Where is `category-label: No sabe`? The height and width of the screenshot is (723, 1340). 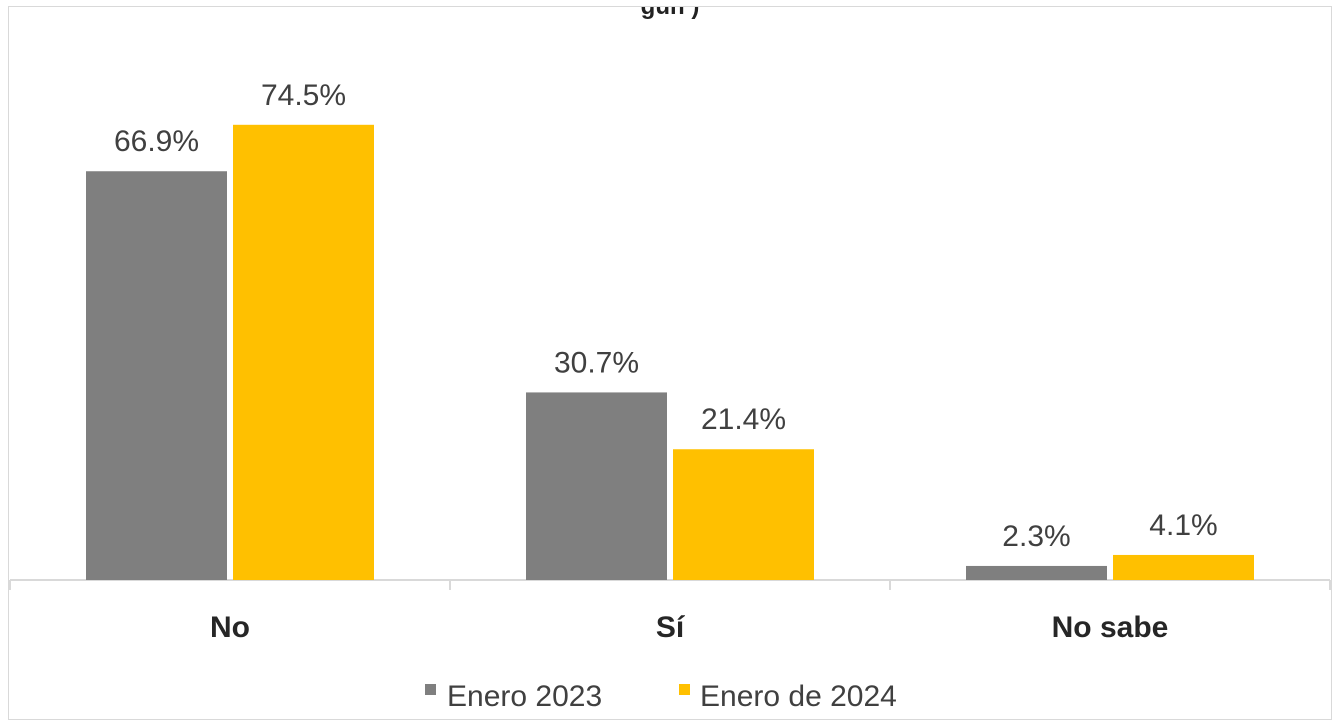 category-label: No sabe is located at coordinates (1110, 627).